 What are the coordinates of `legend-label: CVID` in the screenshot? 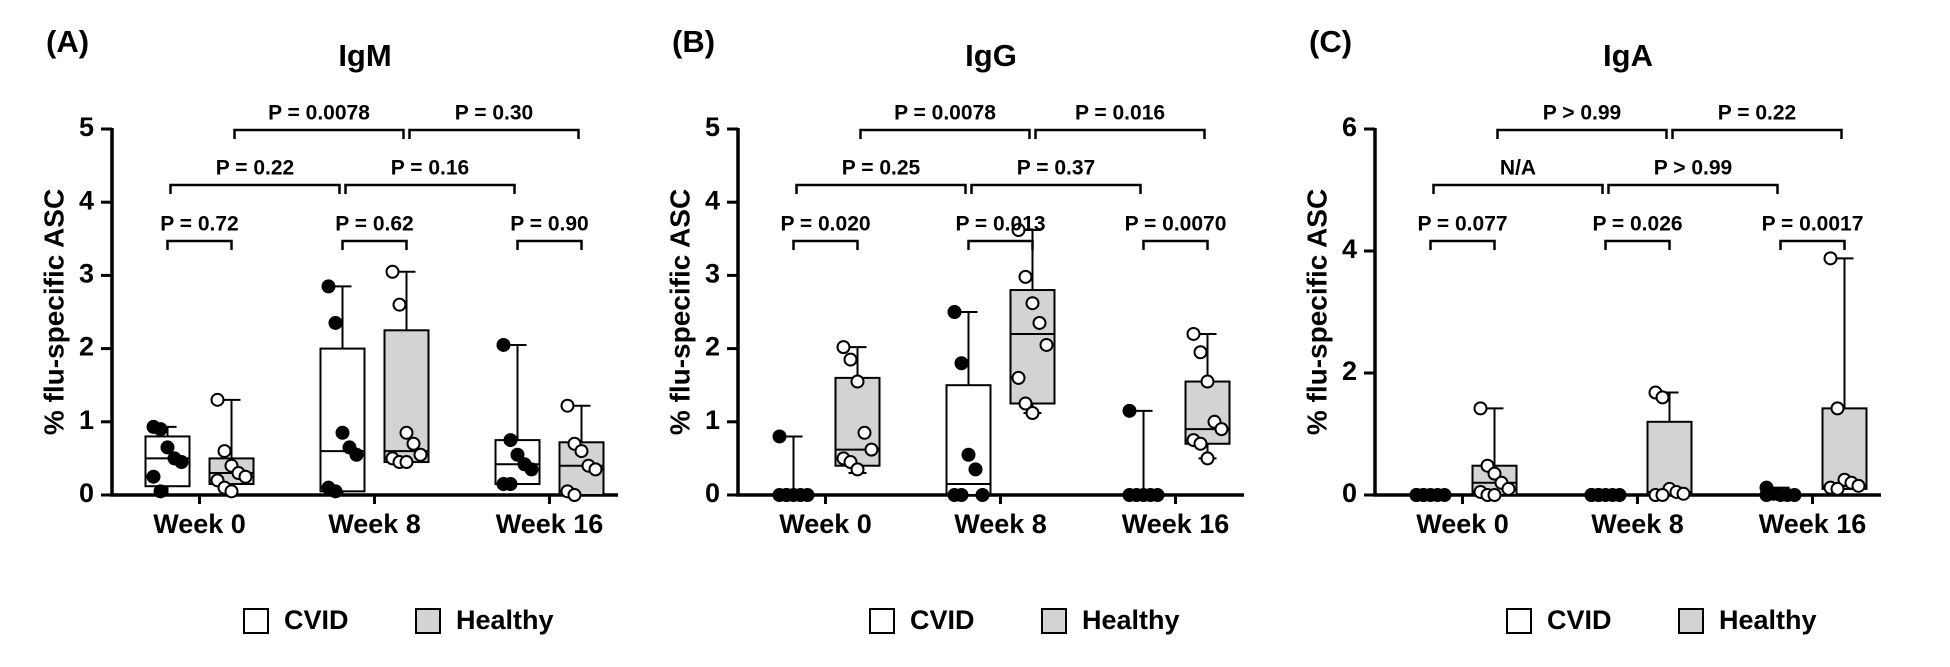 It's located at (1579, 620).